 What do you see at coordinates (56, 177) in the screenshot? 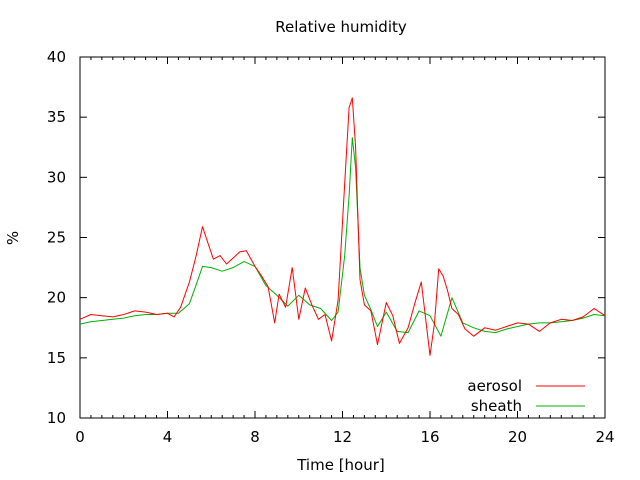
I see `y-tick-label: 30` at bounding box center [56, 177].